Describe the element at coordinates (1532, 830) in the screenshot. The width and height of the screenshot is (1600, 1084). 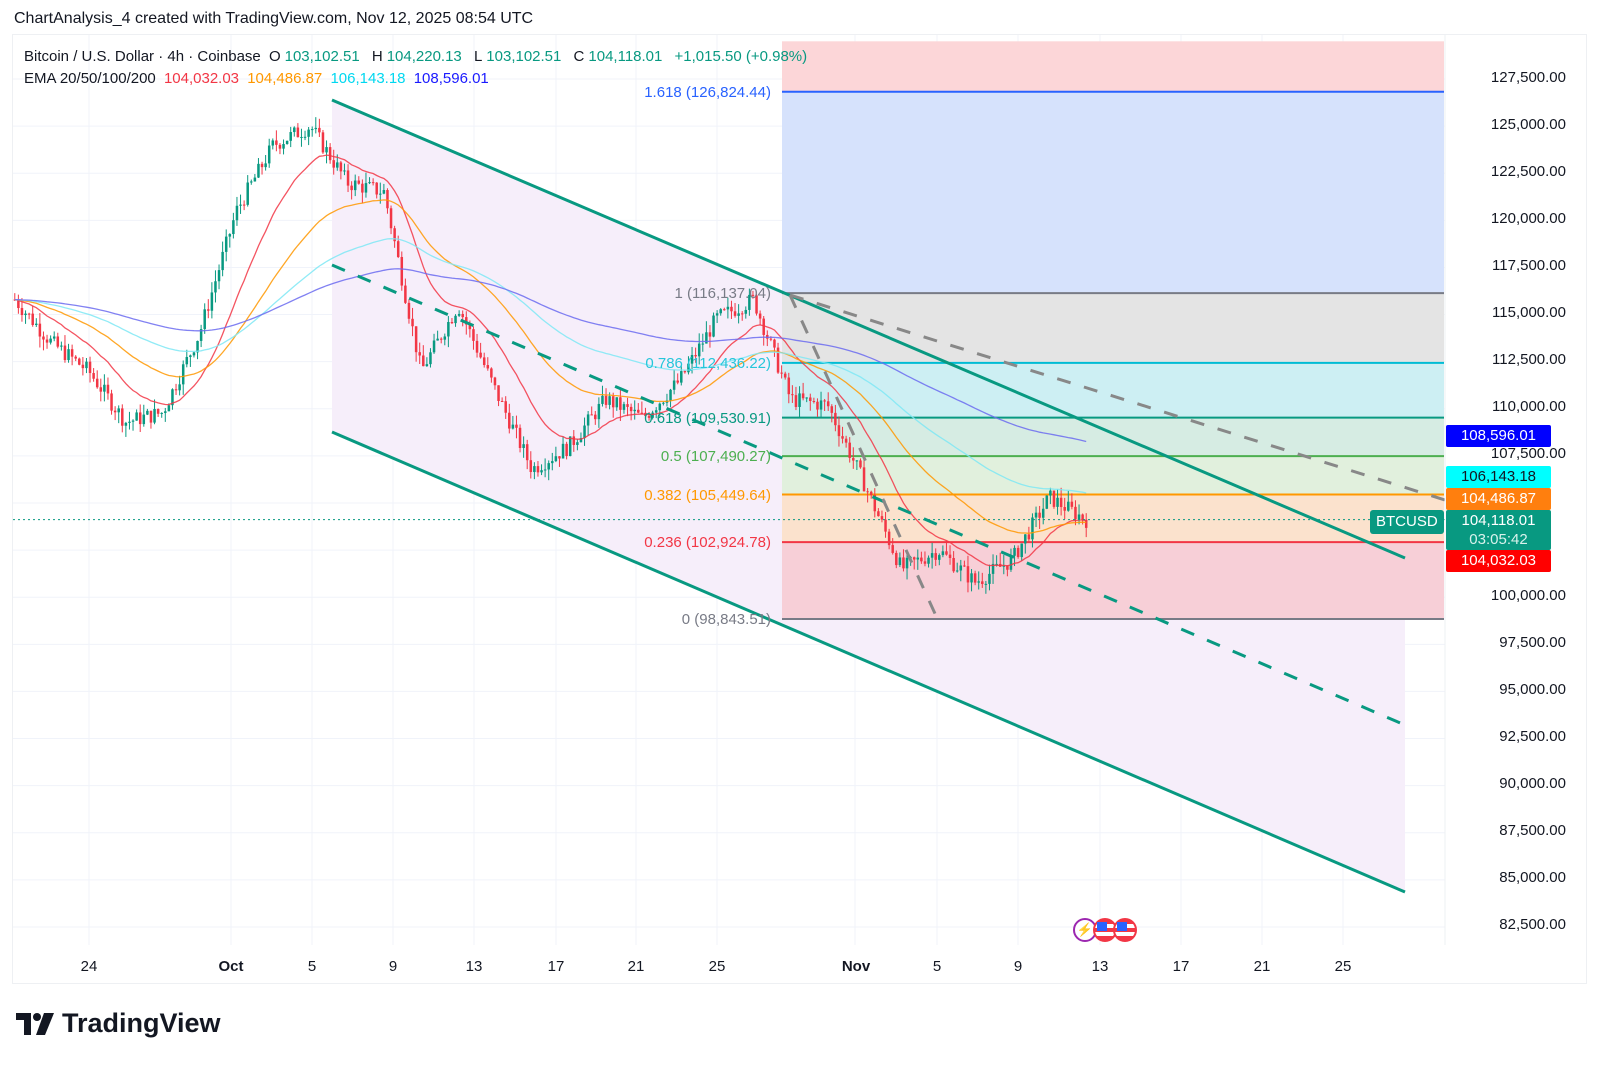
I see `price-tick: 87,500.00` at that location.